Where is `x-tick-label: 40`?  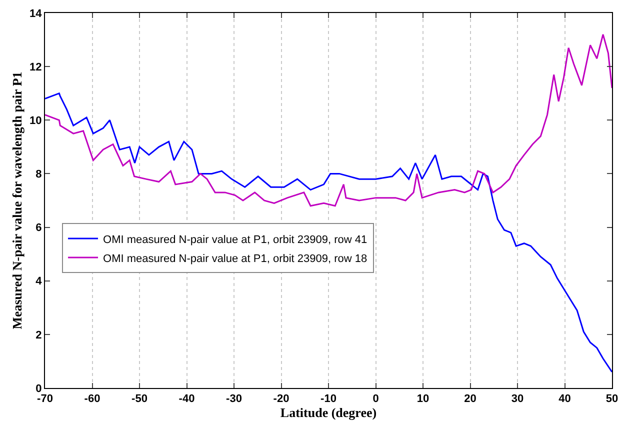 x-tick-label: 40 is located at coordinates (564, 399).